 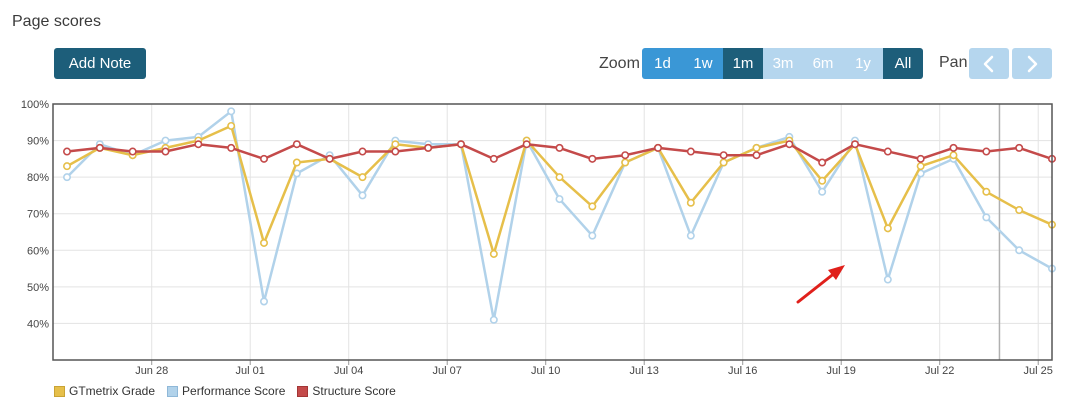 I want to click on legend-swatch-gtmetrix, so click(x=59, y=391).